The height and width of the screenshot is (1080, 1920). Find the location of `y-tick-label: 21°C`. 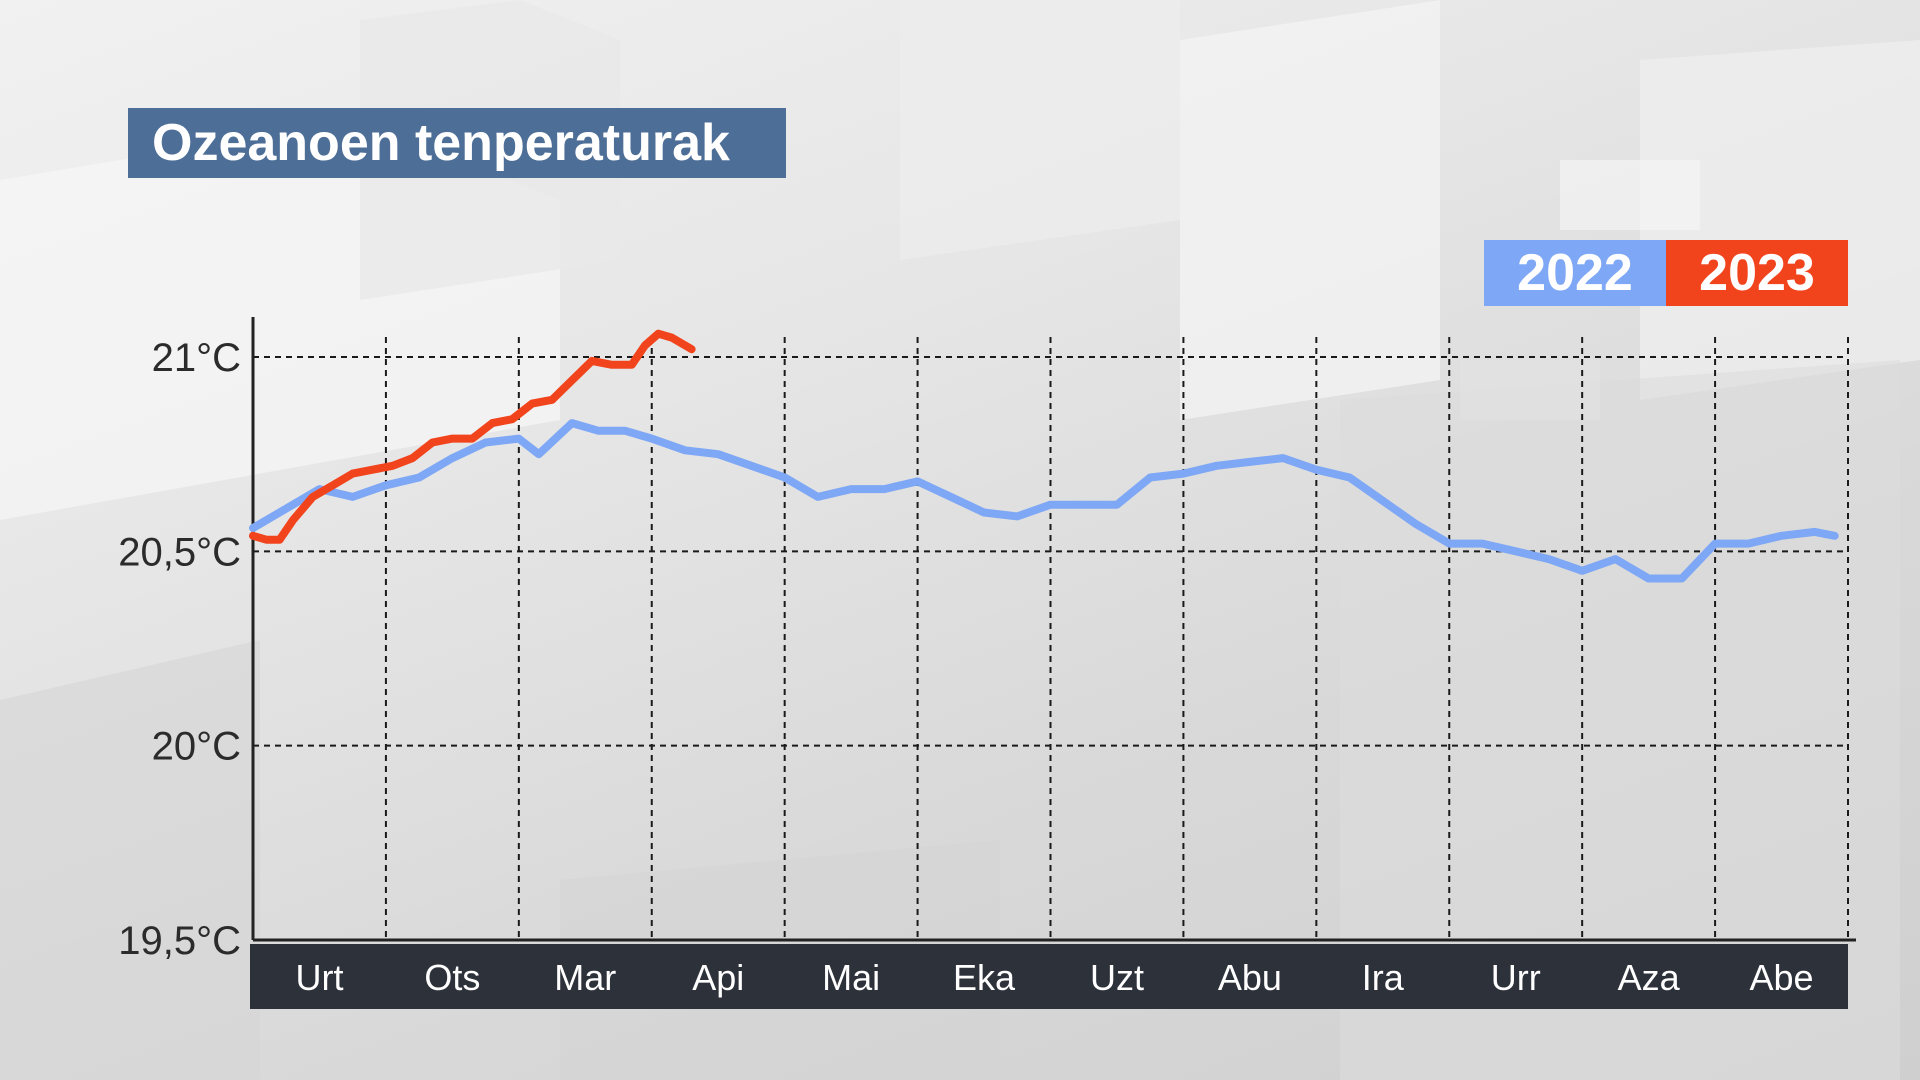

y-tick-label: 21°C is located at coordinates (196, 358).